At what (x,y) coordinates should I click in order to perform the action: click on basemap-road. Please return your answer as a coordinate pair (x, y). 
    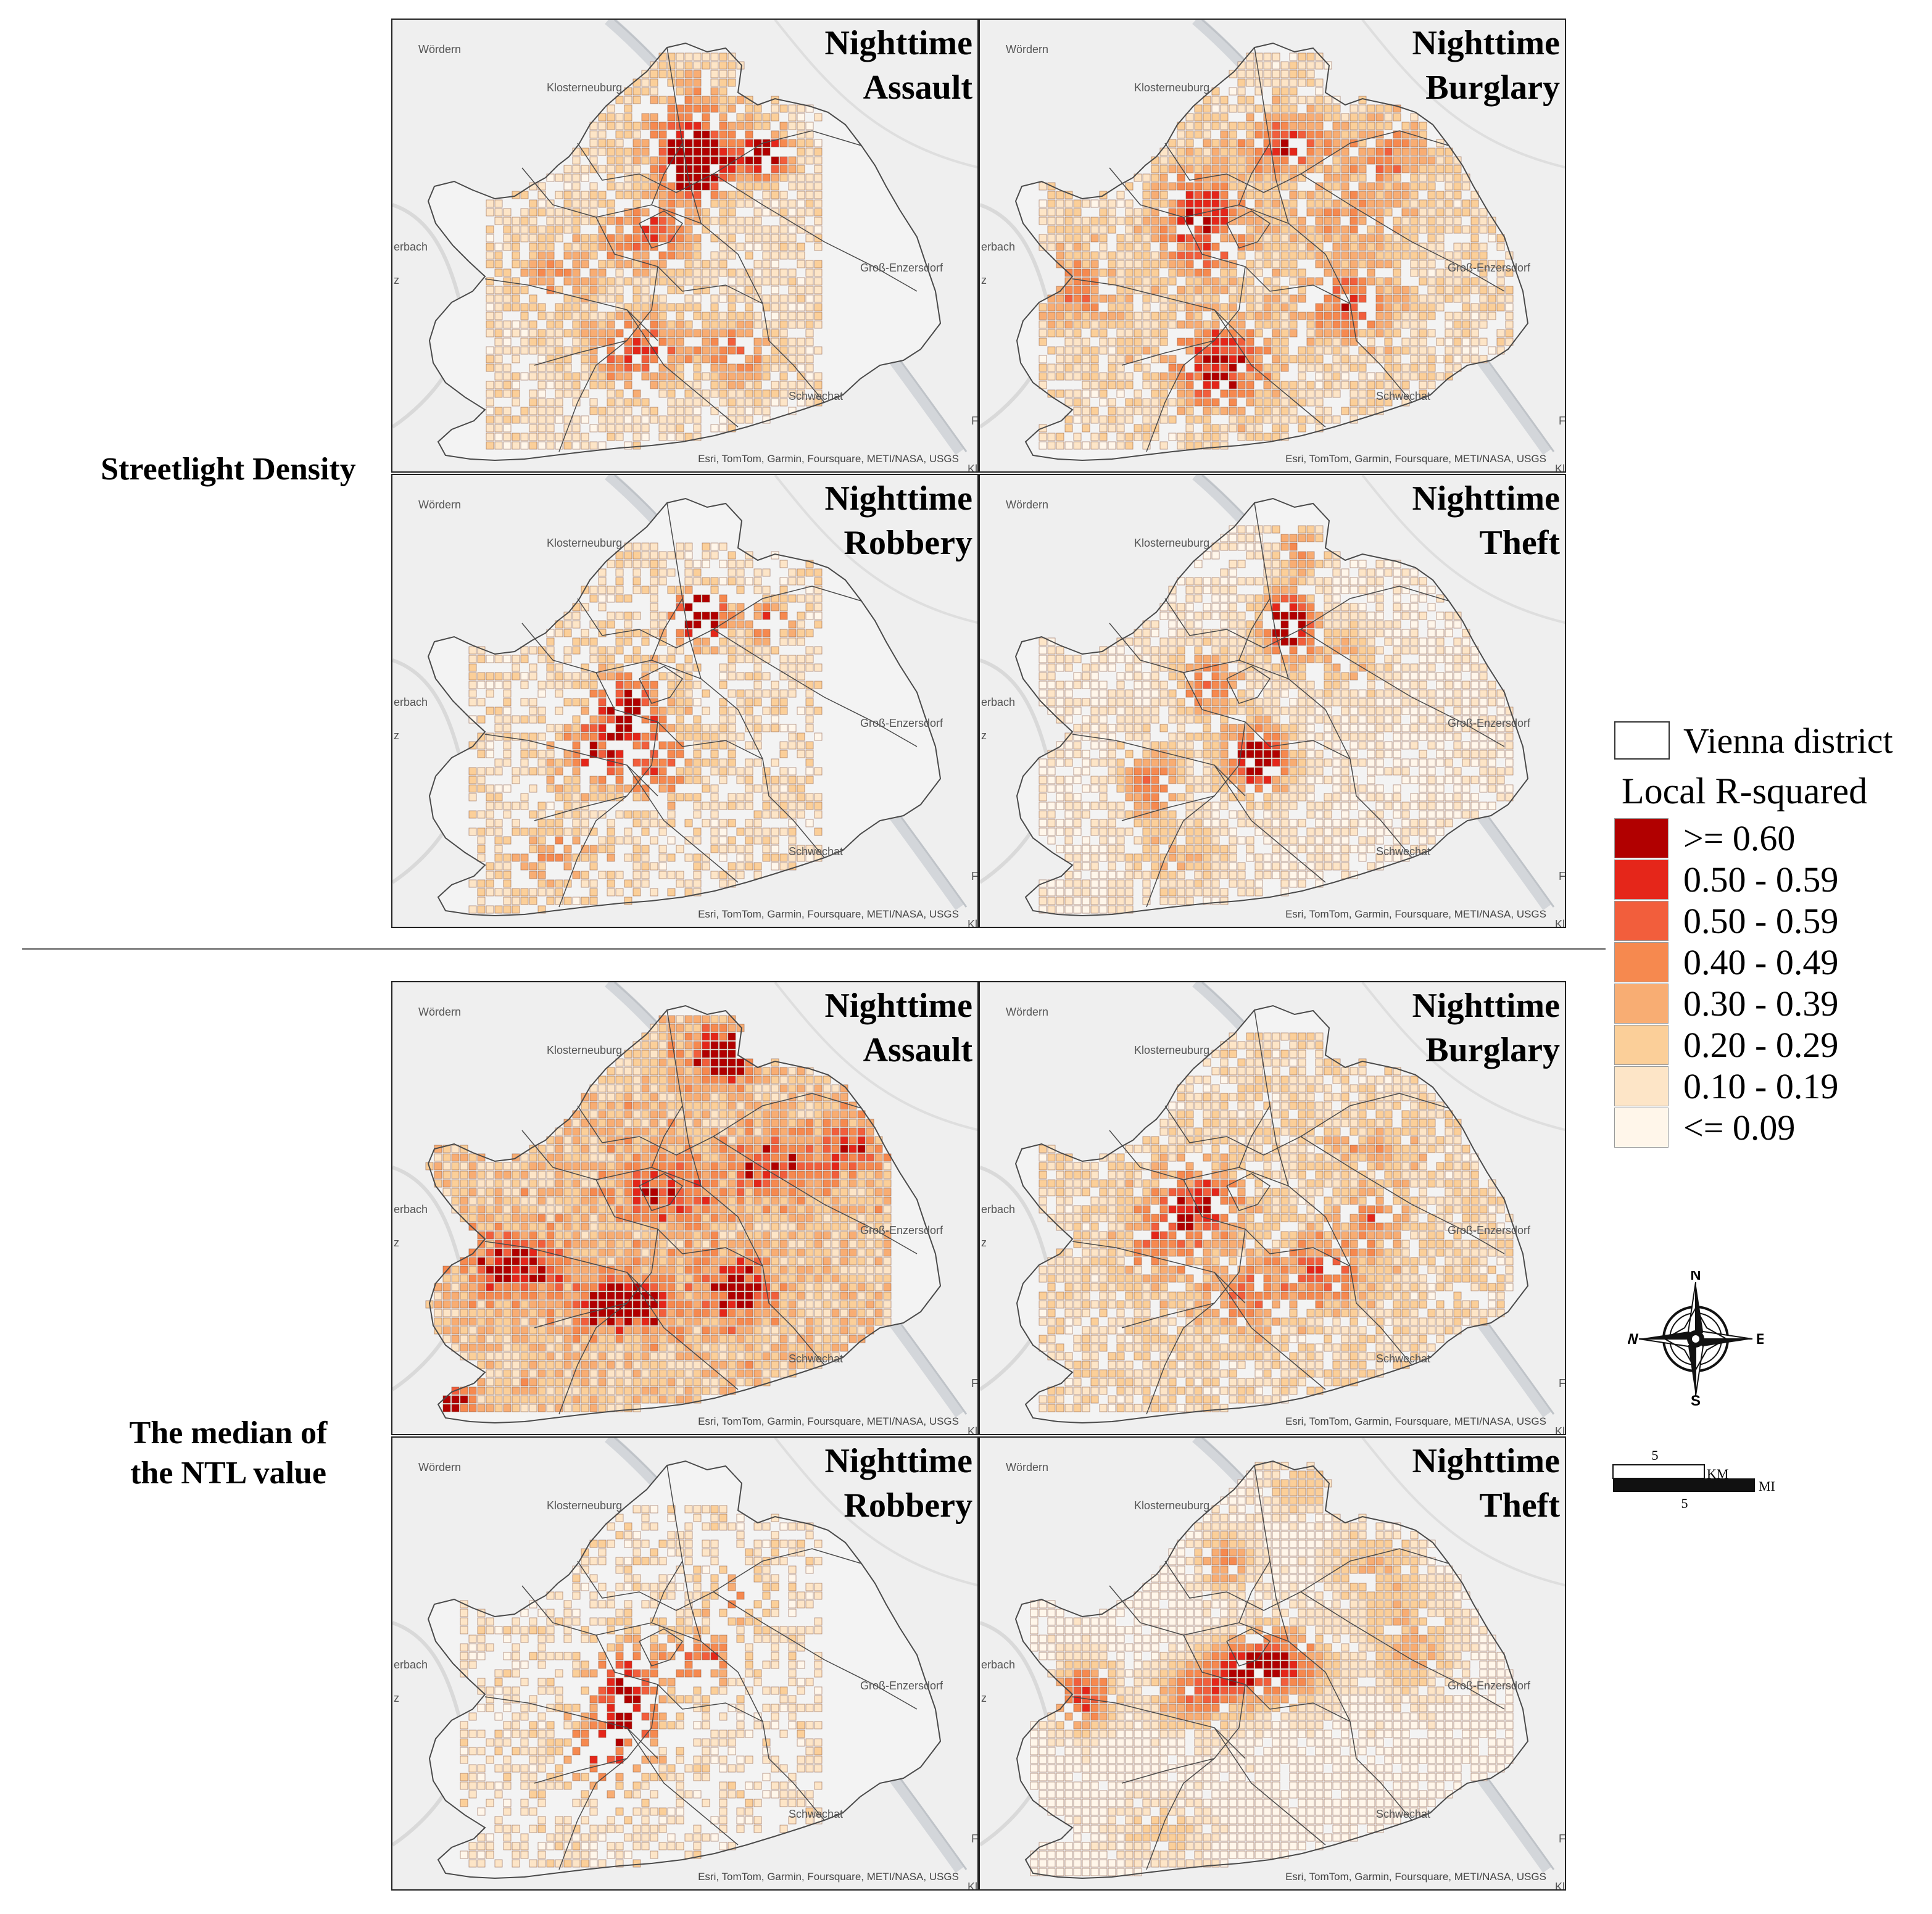
    Looking at the image, I should click on (1463, 94).